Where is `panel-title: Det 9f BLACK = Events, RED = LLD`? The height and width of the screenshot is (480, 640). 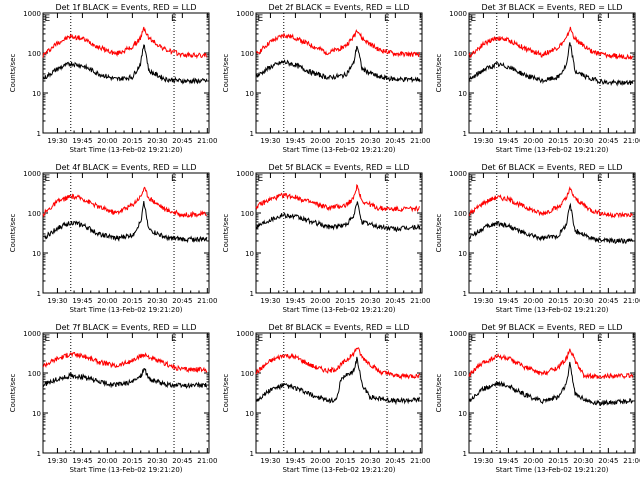
panel-title: Det 9f BLACK = Events, RED = LLD is located at coordinates (551, 327).